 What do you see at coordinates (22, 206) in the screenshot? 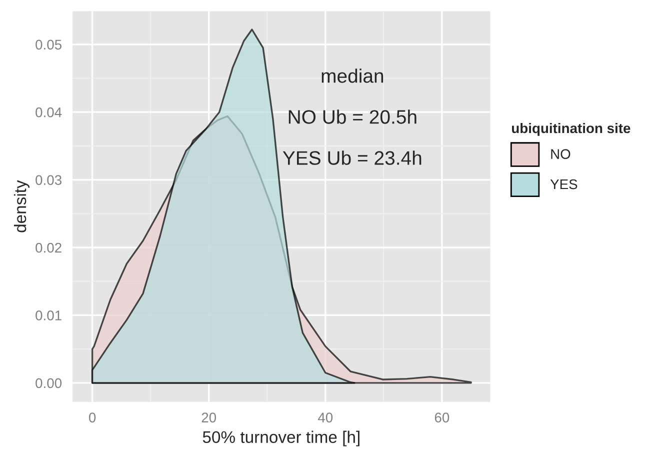
I see `y-axis-title: density` at bounding box center [22, 206].